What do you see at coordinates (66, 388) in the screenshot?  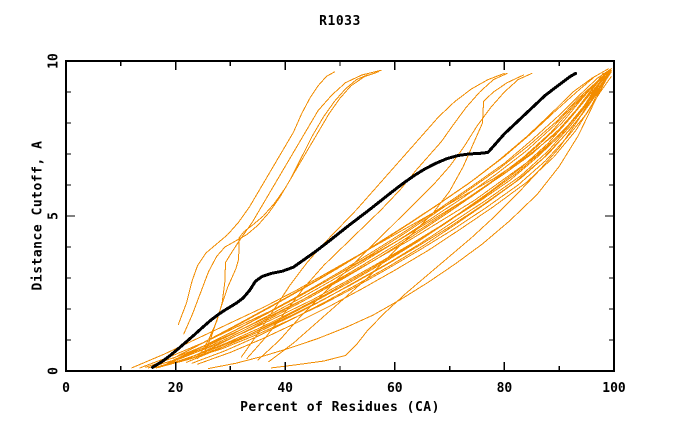 I see `x-tick-label-0: 0` at bounding box center [66, 388].